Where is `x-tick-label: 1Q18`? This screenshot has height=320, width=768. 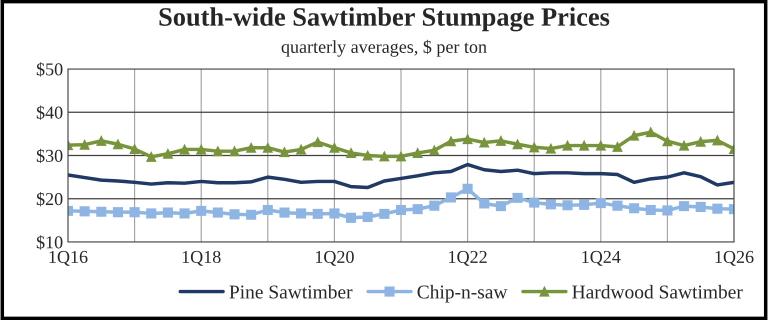
x-tick-label: 1Q18 is located at coordinates (201, 258).